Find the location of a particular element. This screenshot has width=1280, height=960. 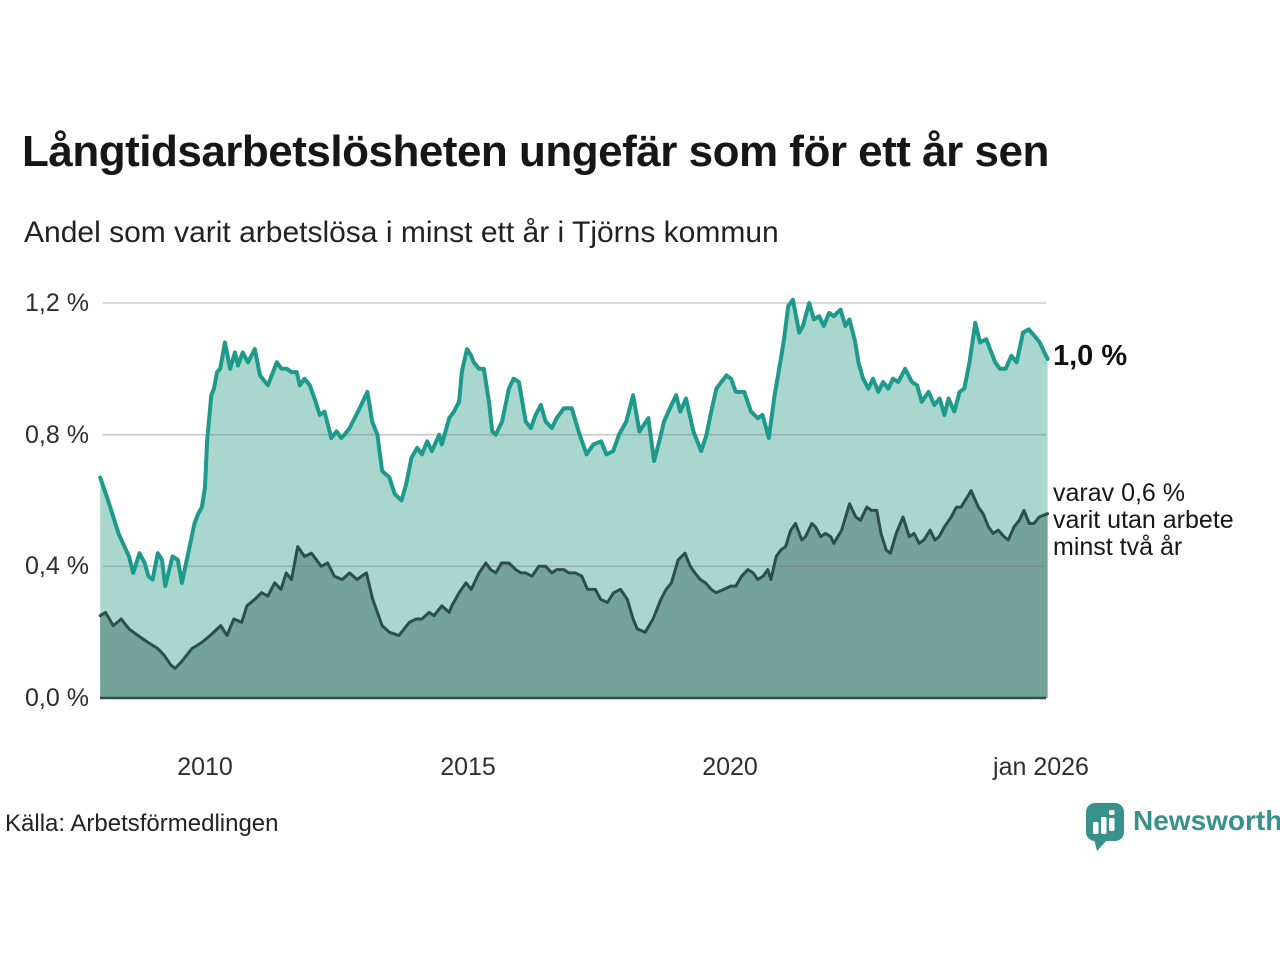

end-label-2yr-line3: minst två år is located at coordinates (1118, 547).